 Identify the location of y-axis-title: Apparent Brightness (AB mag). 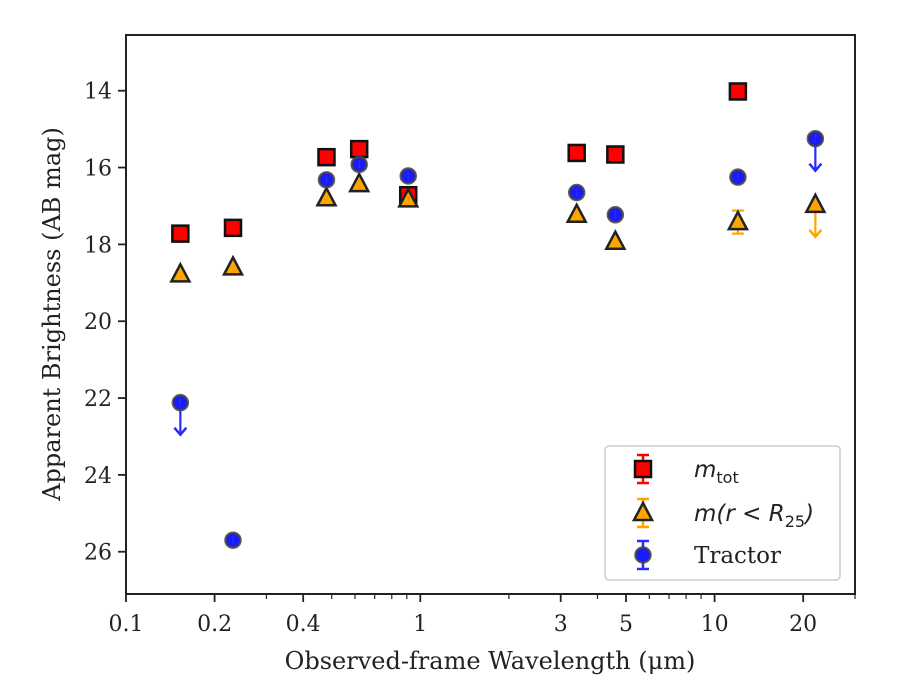
(52, 314).